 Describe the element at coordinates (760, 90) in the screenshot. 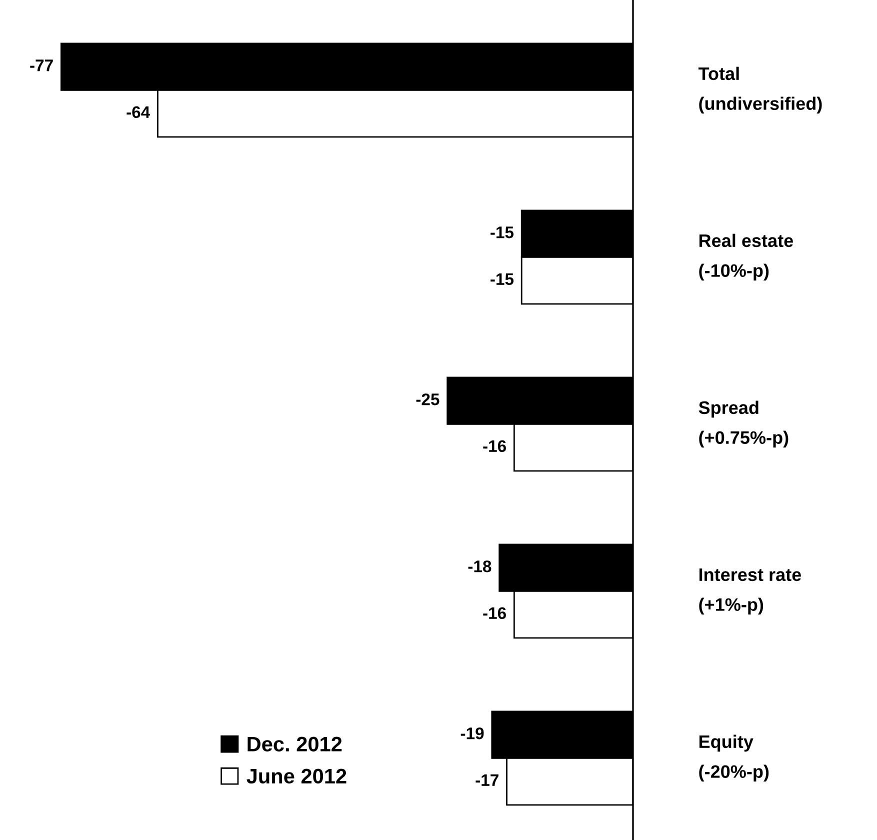

I see `y-tick-label: Total (undiversified)` at that location.